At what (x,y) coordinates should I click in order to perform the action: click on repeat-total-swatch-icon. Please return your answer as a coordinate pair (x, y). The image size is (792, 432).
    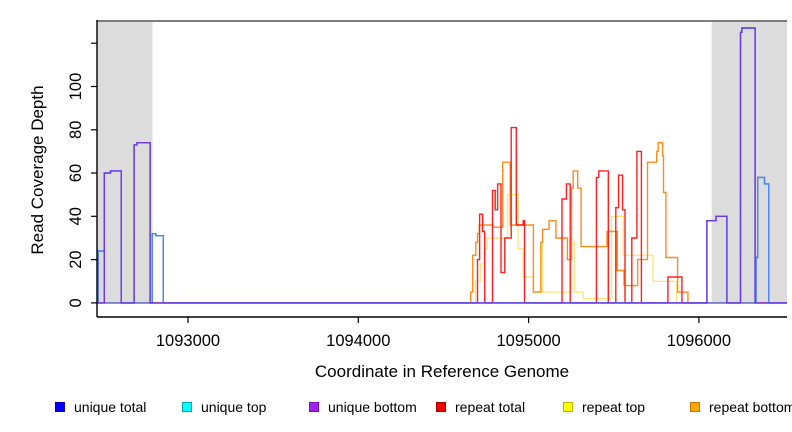
    Looking at the image, I should click on (441, 407).